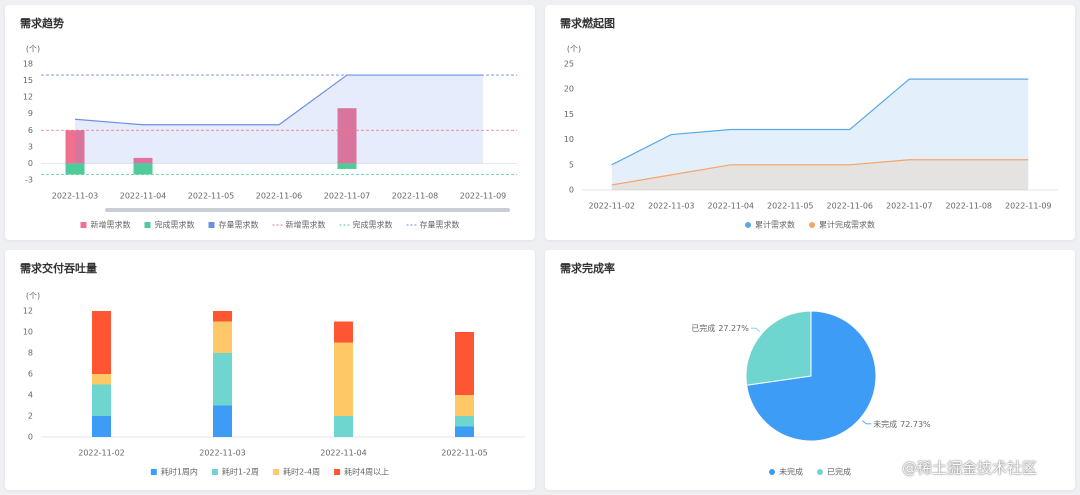  Describe the element at coordinates (703, 328) in the screenshot. I see `slice-name: 已完成` at that location.